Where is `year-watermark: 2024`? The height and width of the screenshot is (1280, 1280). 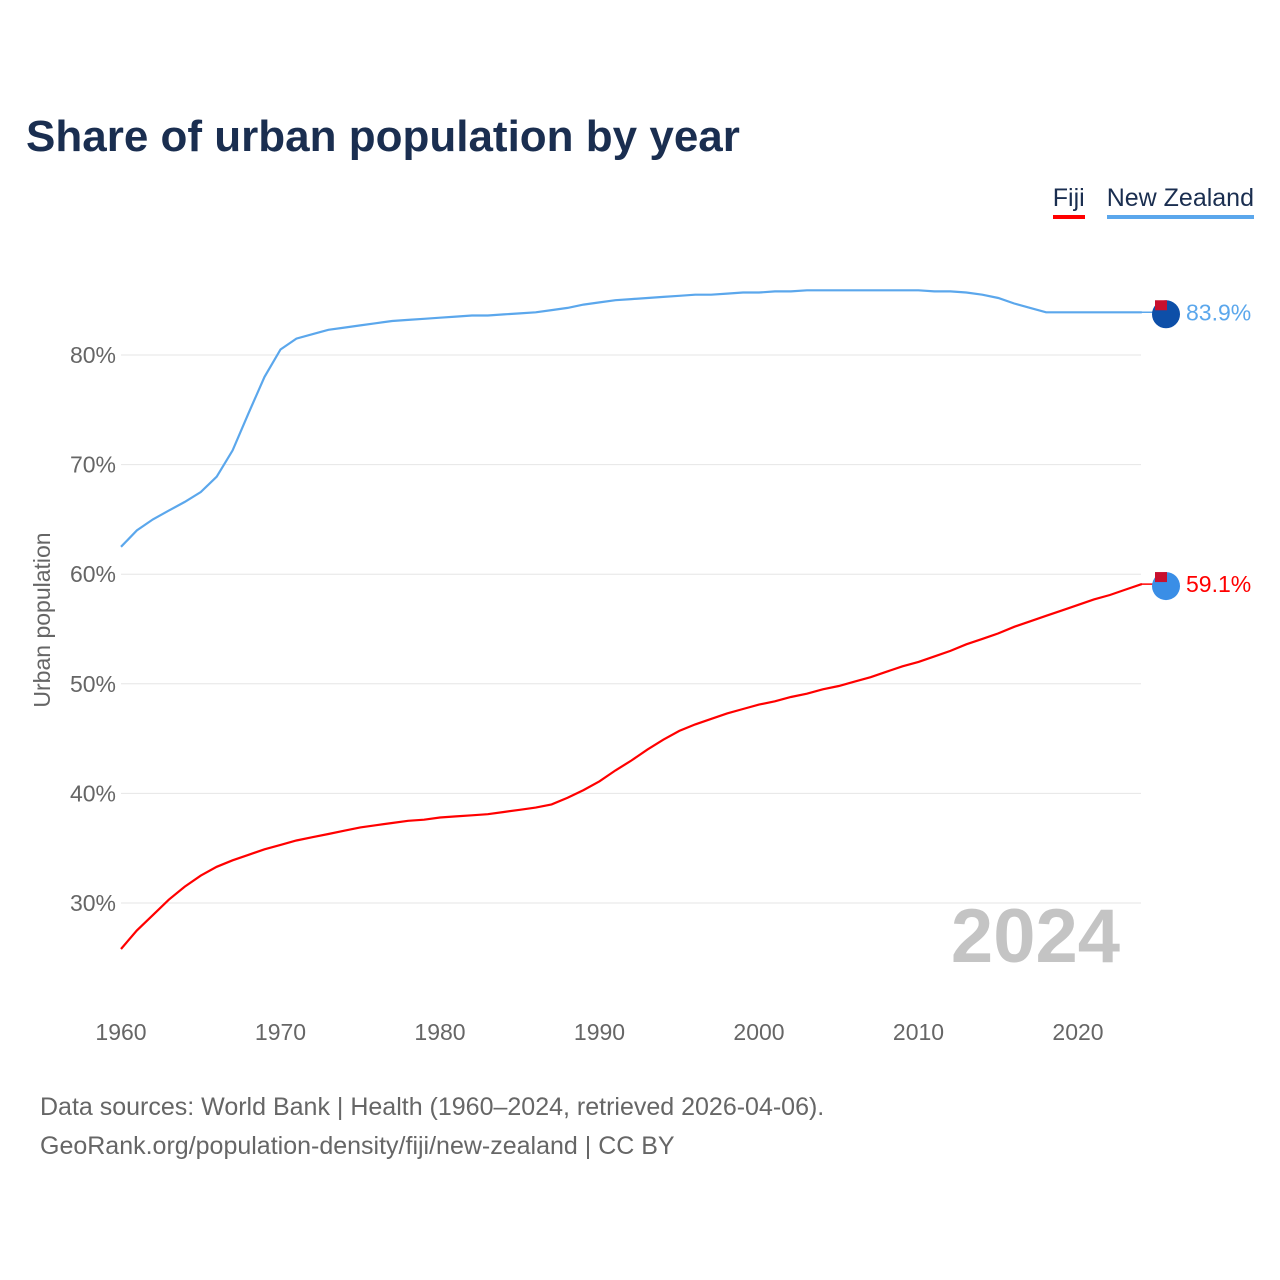 year-watermark: 2024 is located at coordinates (1035, 936).